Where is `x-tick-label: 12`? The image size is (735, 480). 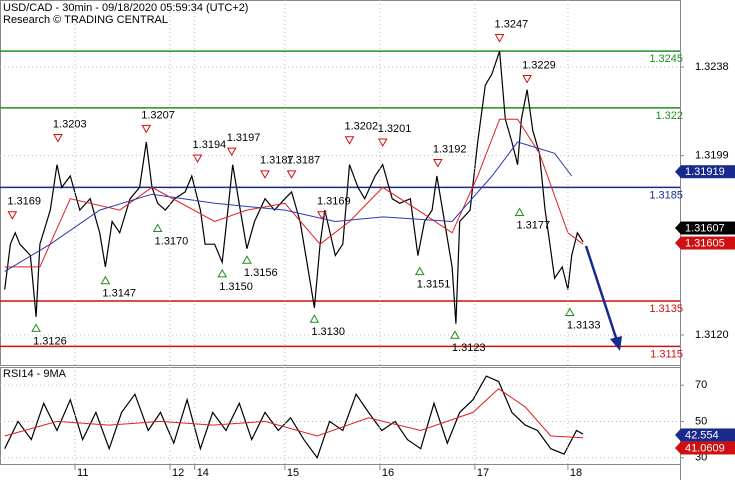
x-tick-label: 12 is located at coordinates (178, 473).